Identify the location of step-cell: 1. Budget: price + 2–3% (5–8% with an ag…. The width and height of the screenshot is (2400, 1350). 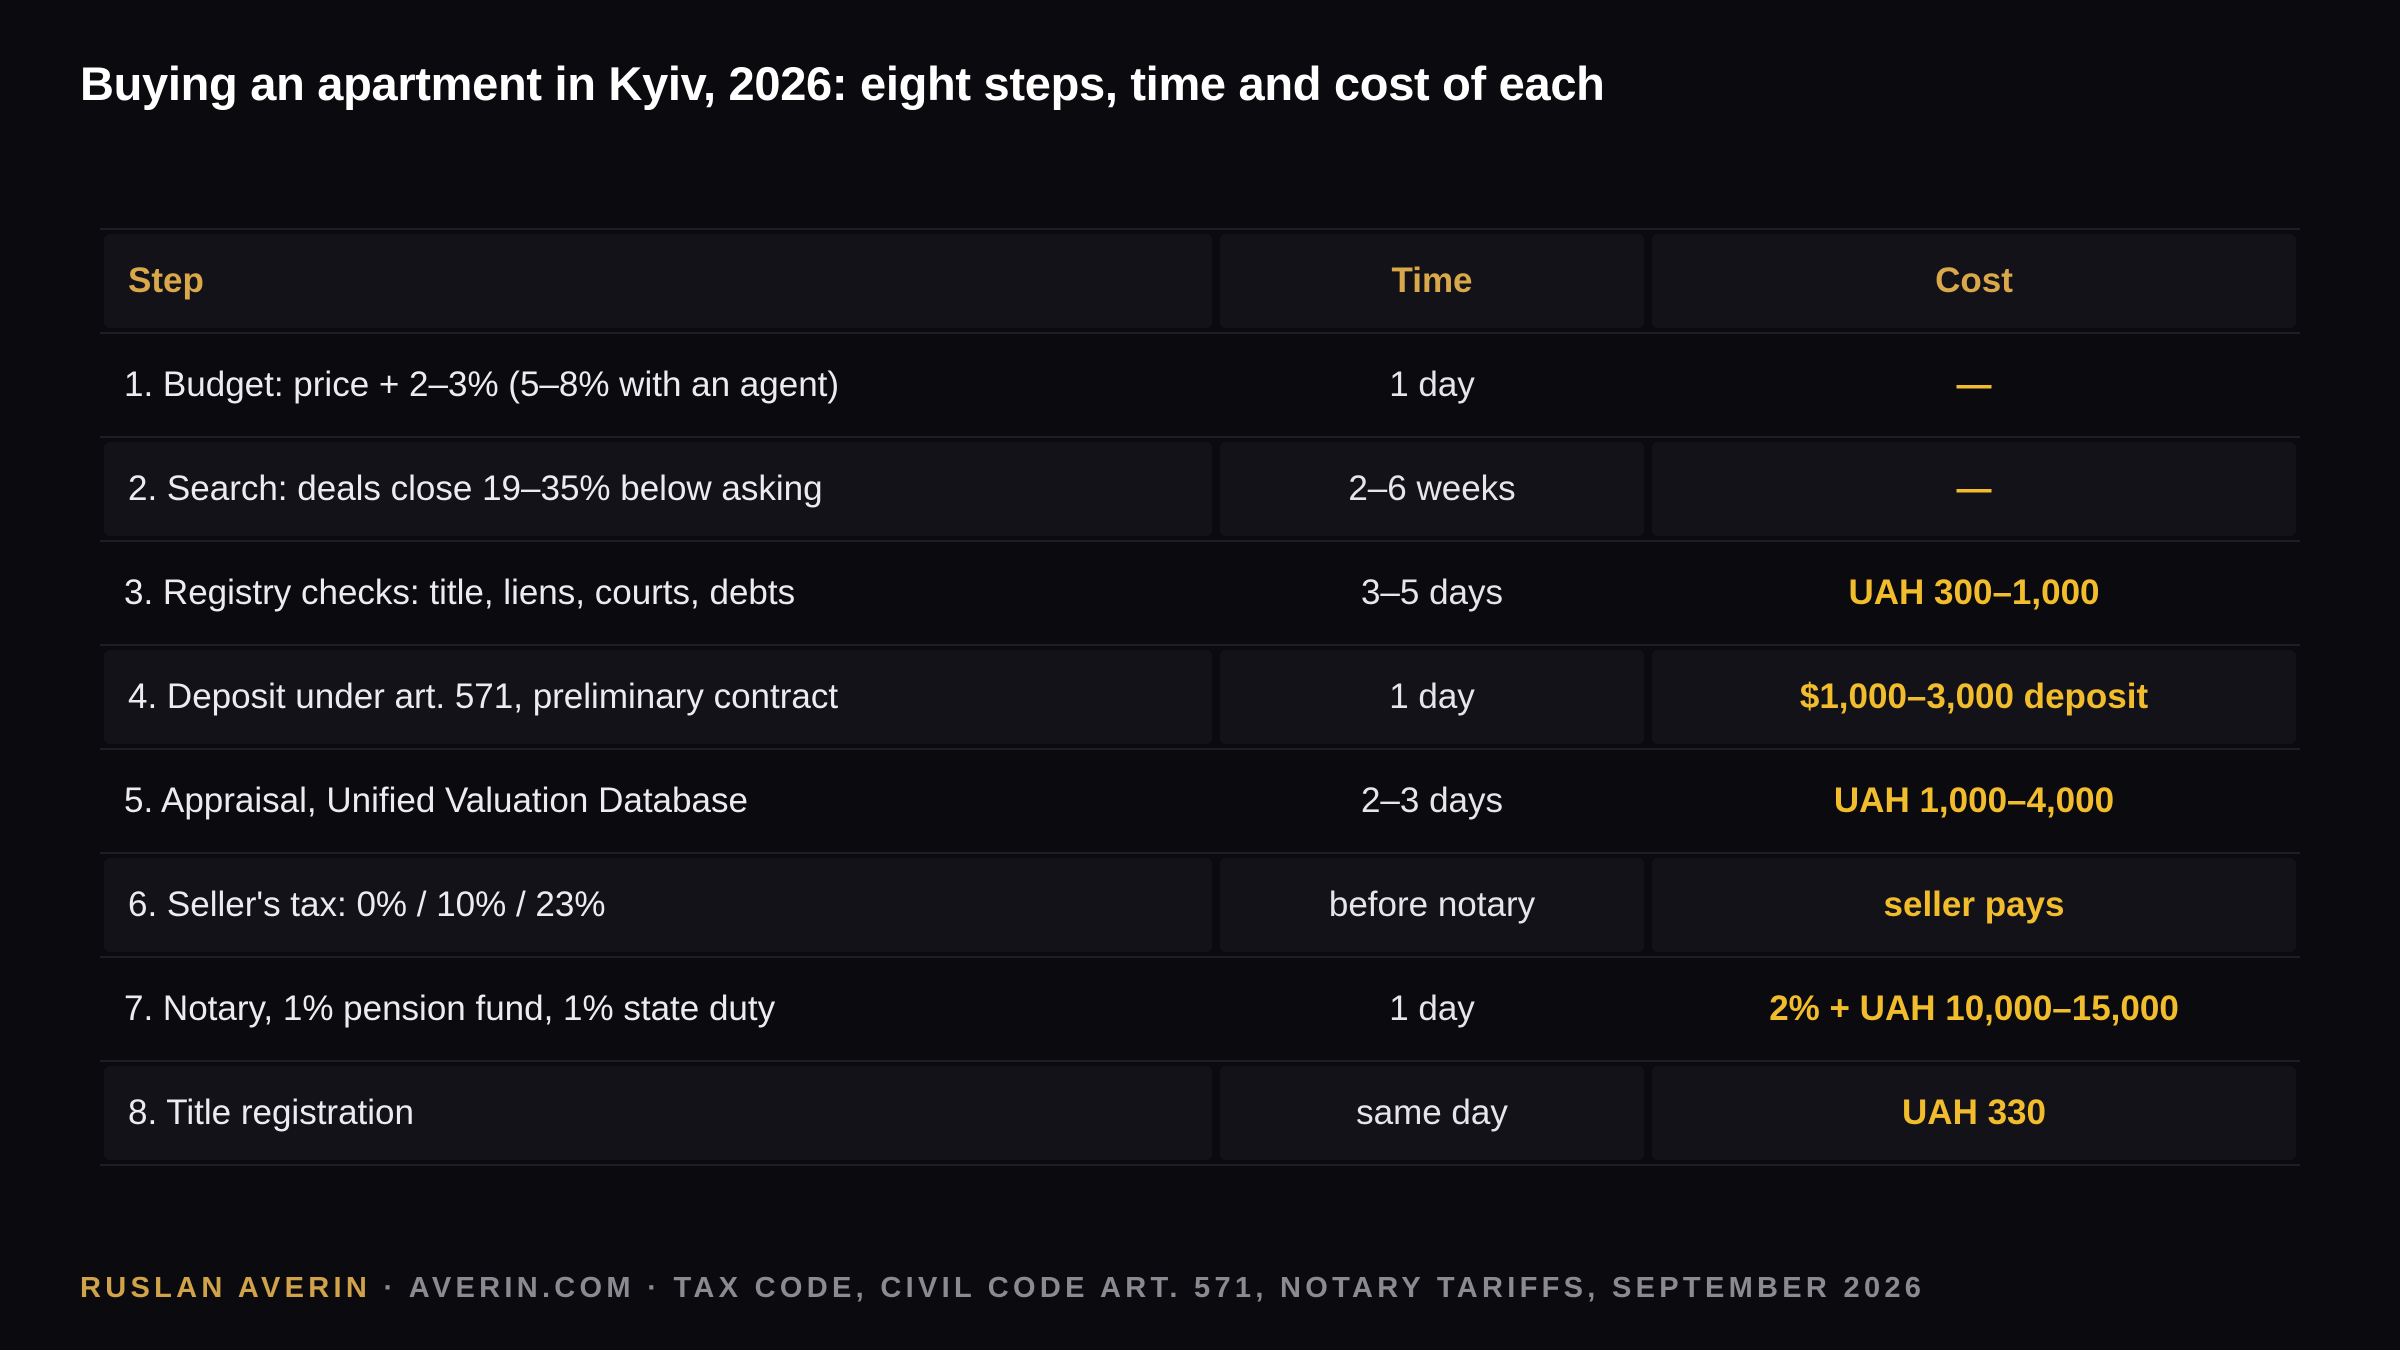
(482, 384).